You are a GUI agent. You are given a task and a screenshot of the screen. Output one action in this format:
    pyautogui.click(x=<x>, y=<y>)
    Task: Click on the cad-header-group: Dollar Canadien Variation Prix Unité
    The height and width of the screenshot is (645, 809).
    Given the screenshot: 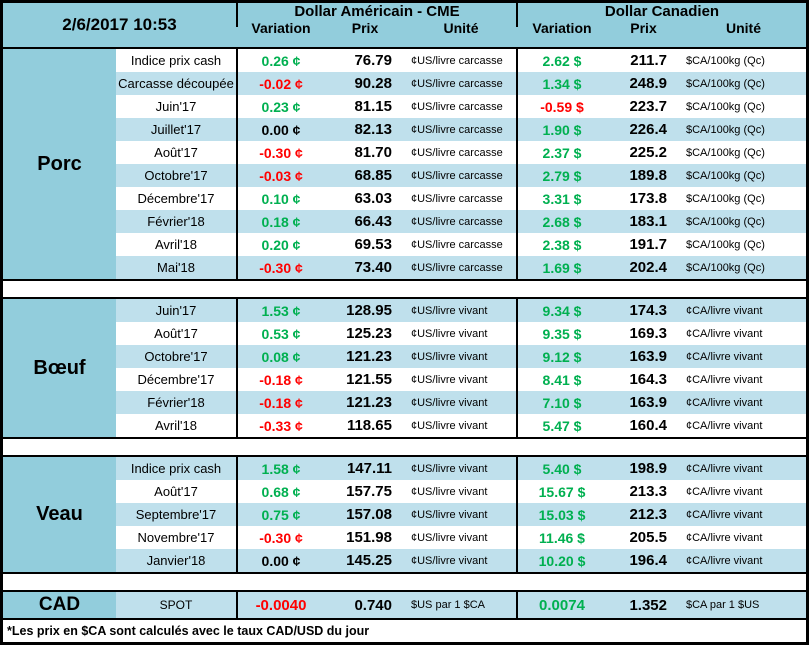 What is the action you would take?
    pyautogui.click(x=661, y=19)
    